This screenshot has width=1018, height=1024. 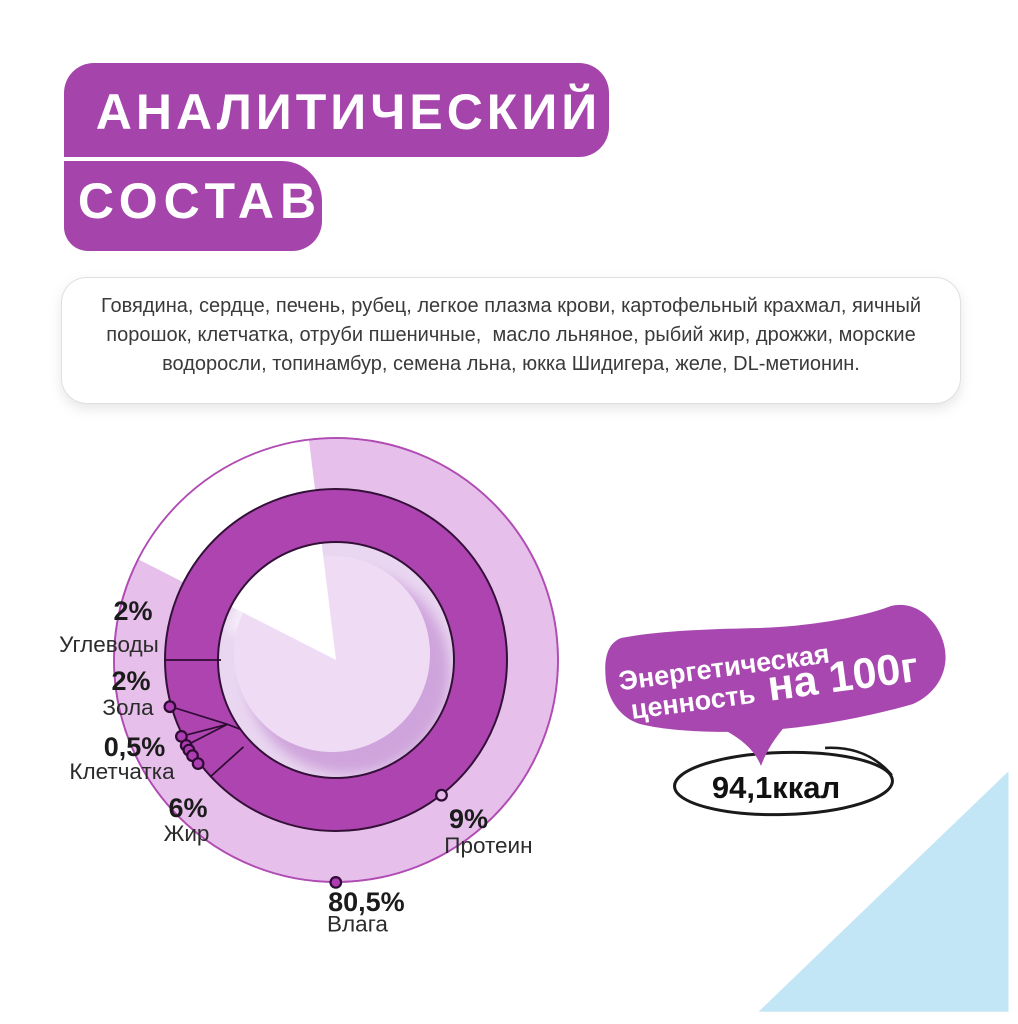 What do you see at coordinates (128, 707) in the screenshot?
I see `svg-text: Зола` at bounding box center [128, 707].